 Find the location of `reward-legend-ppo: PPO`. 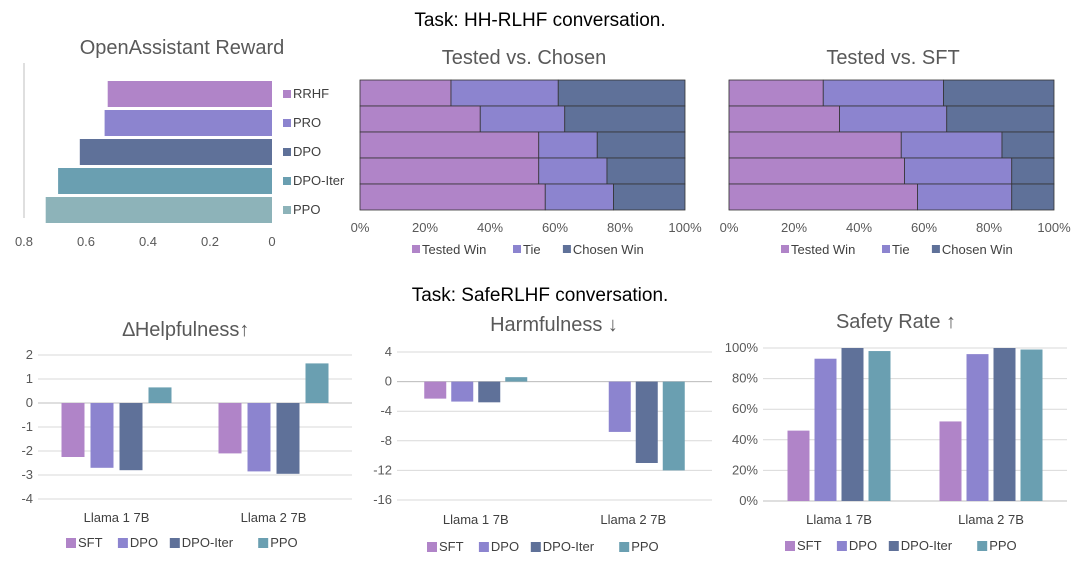

reward-legend-ppo: PPO is located at coordinates (306, 209).